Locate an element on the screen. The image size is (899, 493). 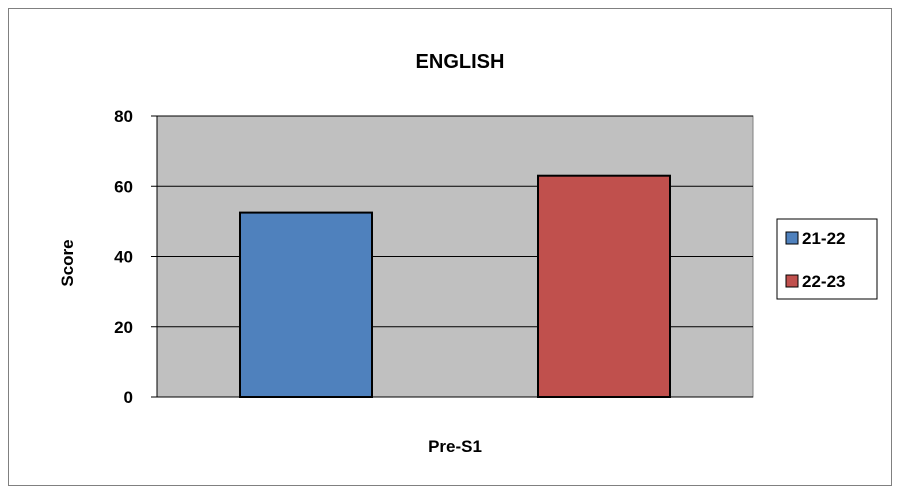
y-axis-label: Score is located at coordinates (67, 262).